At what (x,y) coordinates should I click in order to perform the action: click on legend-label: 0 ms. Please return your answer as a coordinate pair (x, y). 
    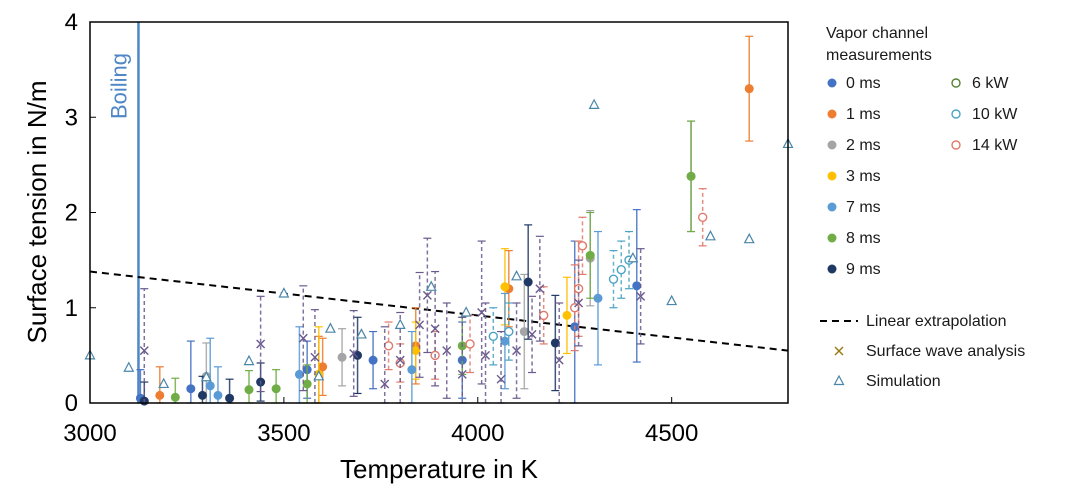
    Looking at the image, I should click on (863, 83).